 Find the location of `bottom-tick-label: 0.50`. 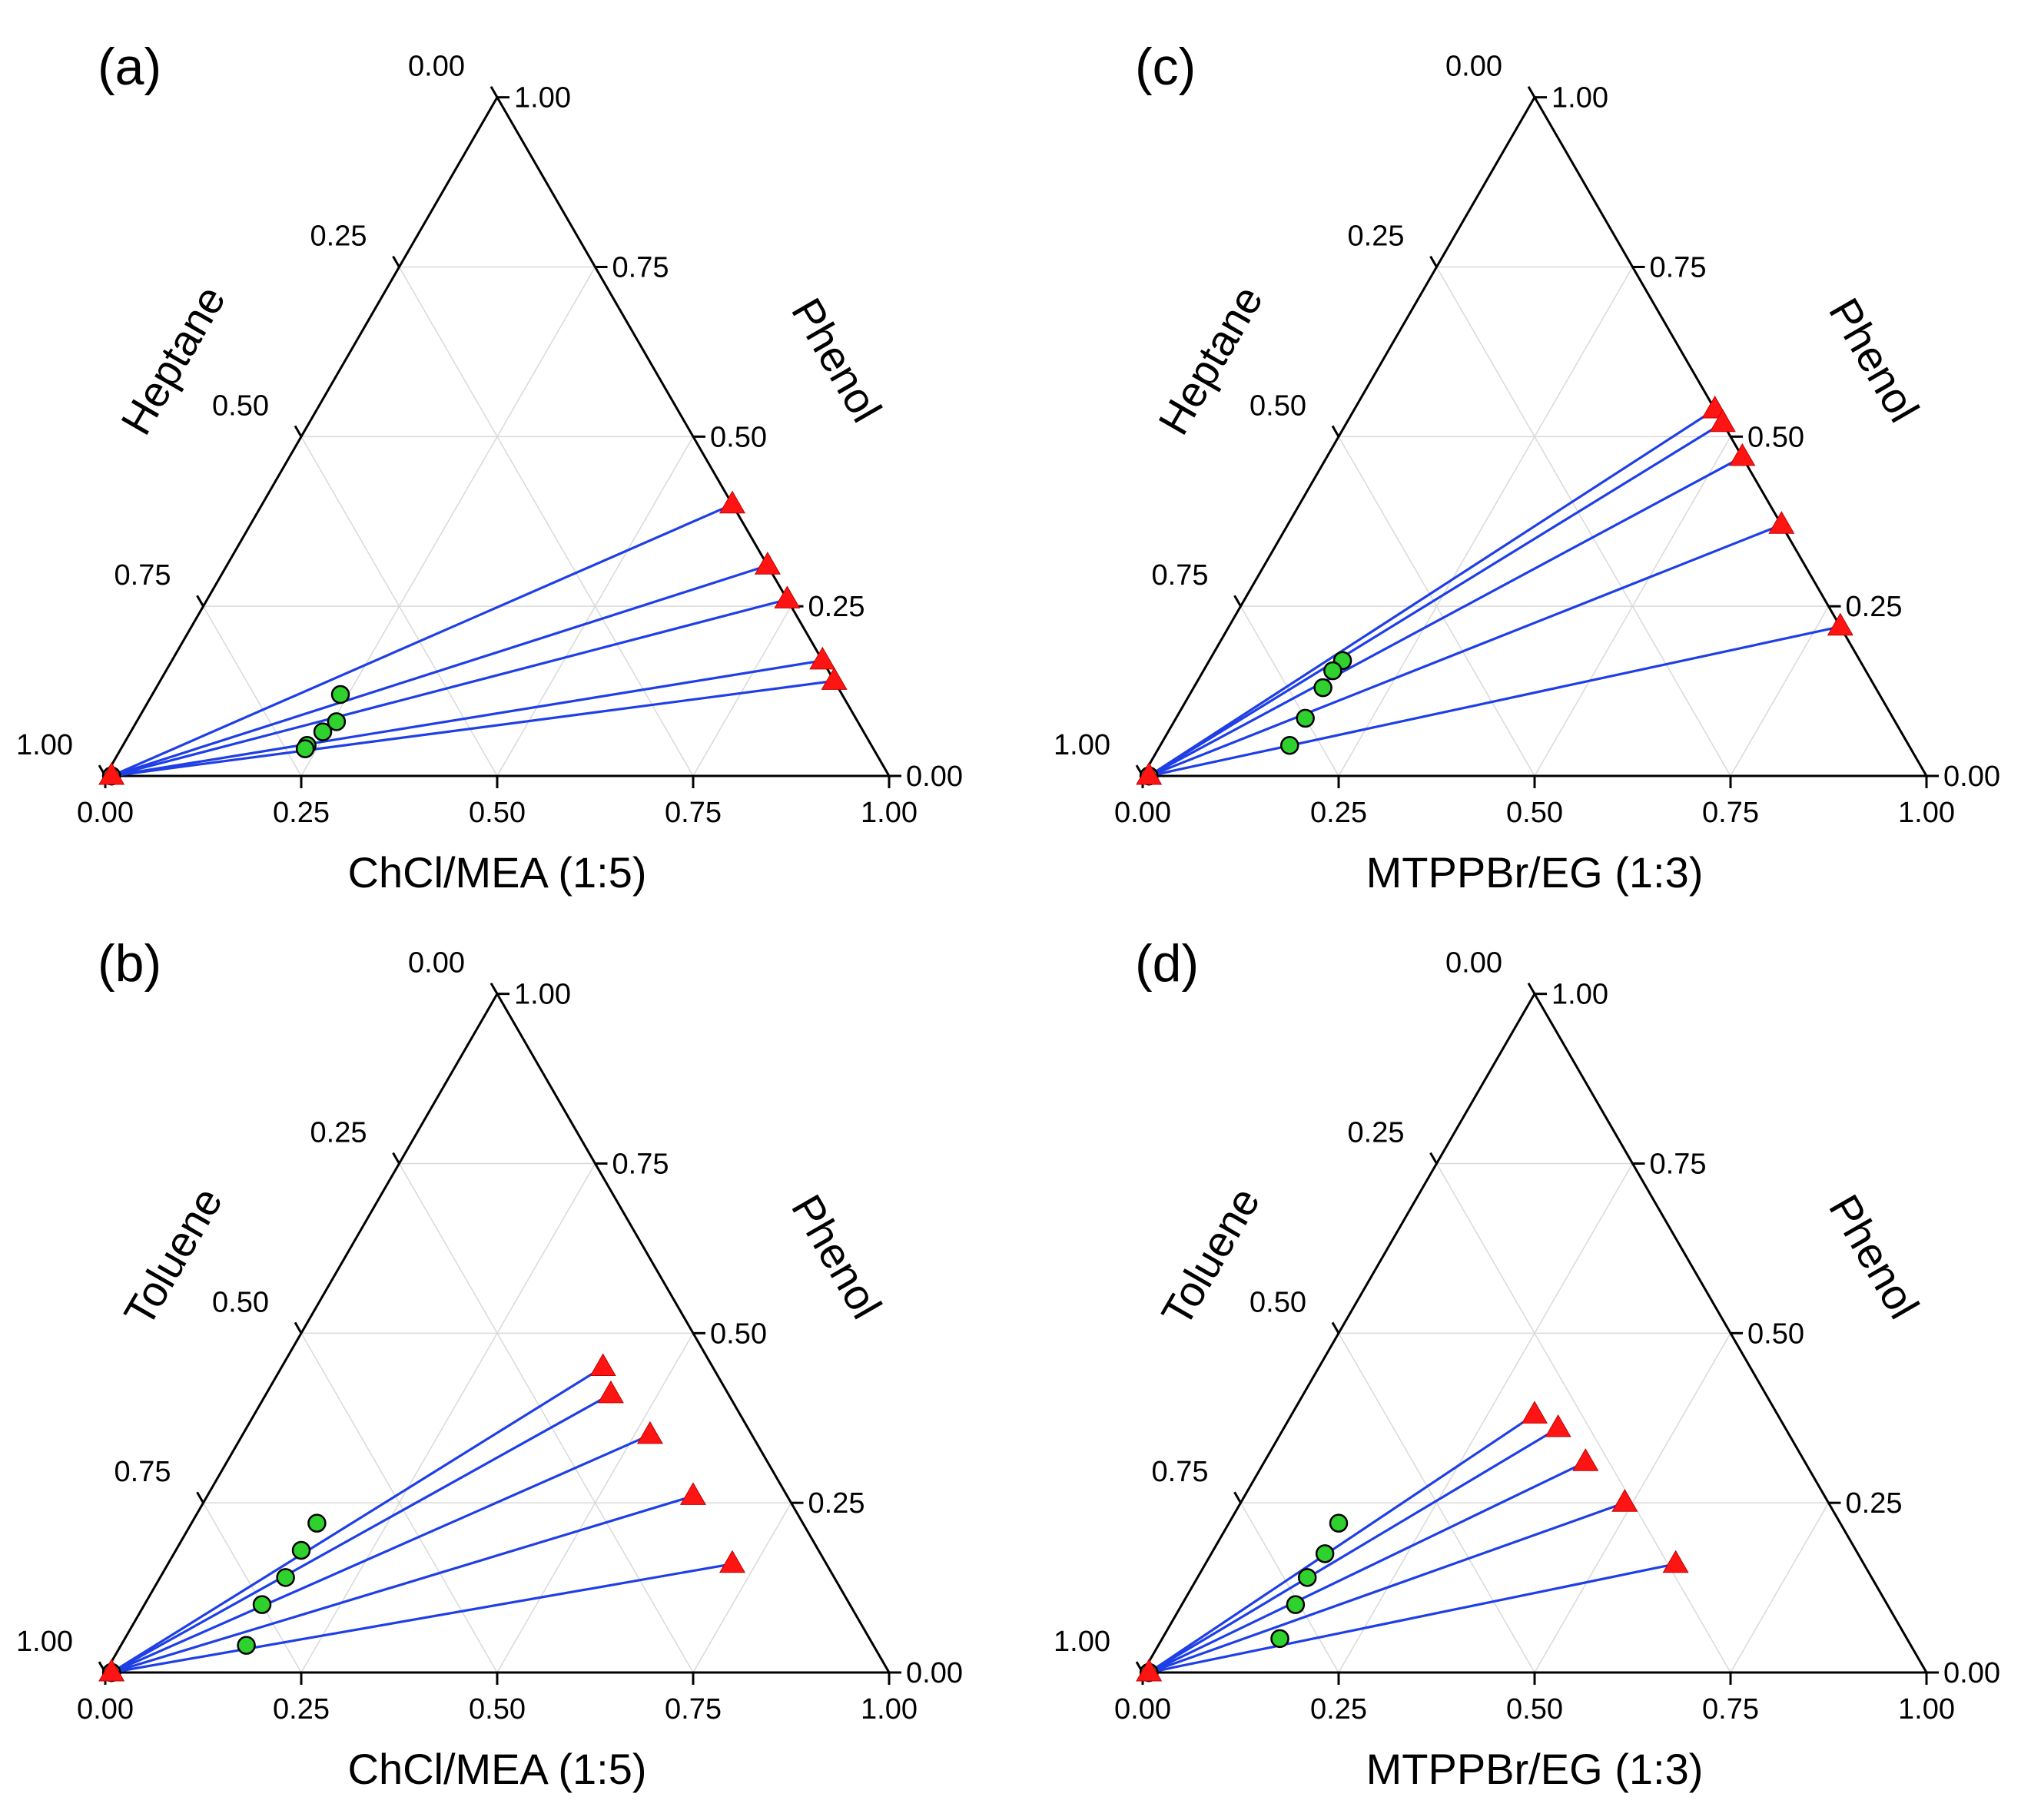

bottom-tick-label: 0.50 is located at coordinates (497, 1710).